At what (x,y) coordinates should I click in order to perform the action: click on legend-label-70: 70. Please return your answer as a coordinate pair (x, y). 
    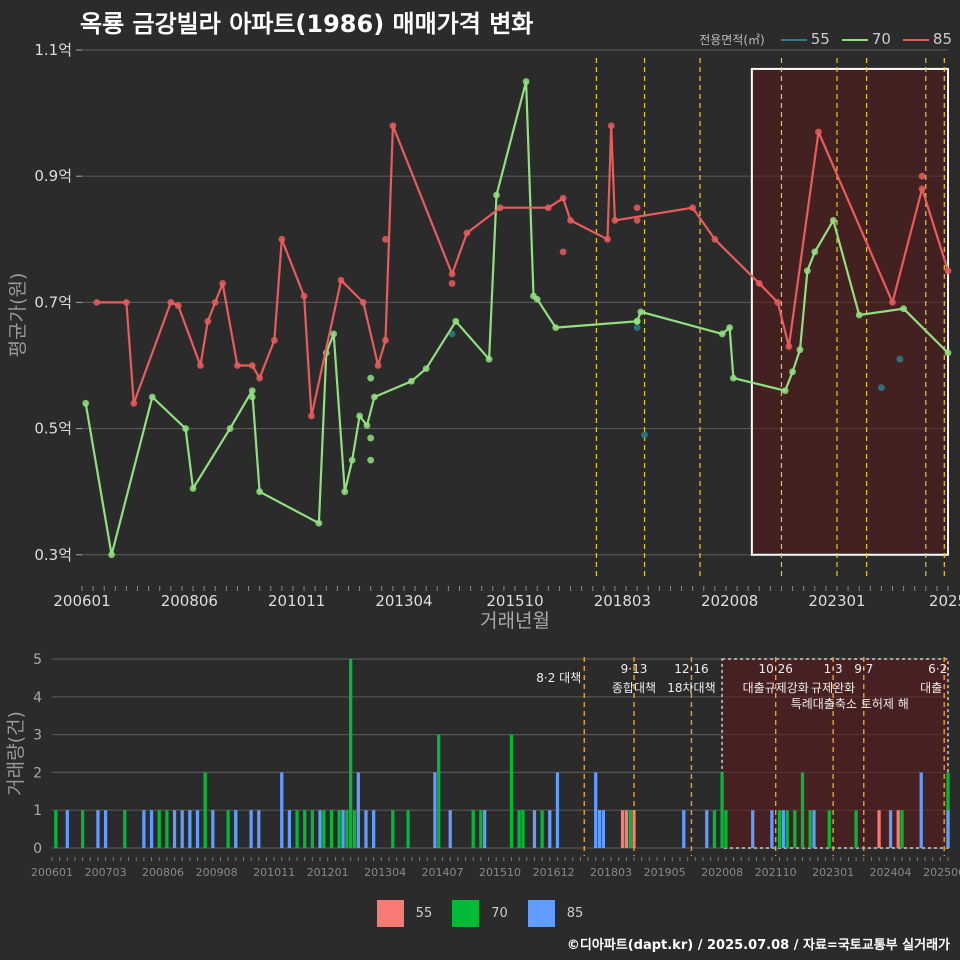
    Looking at the image, I should click on (881, 39).